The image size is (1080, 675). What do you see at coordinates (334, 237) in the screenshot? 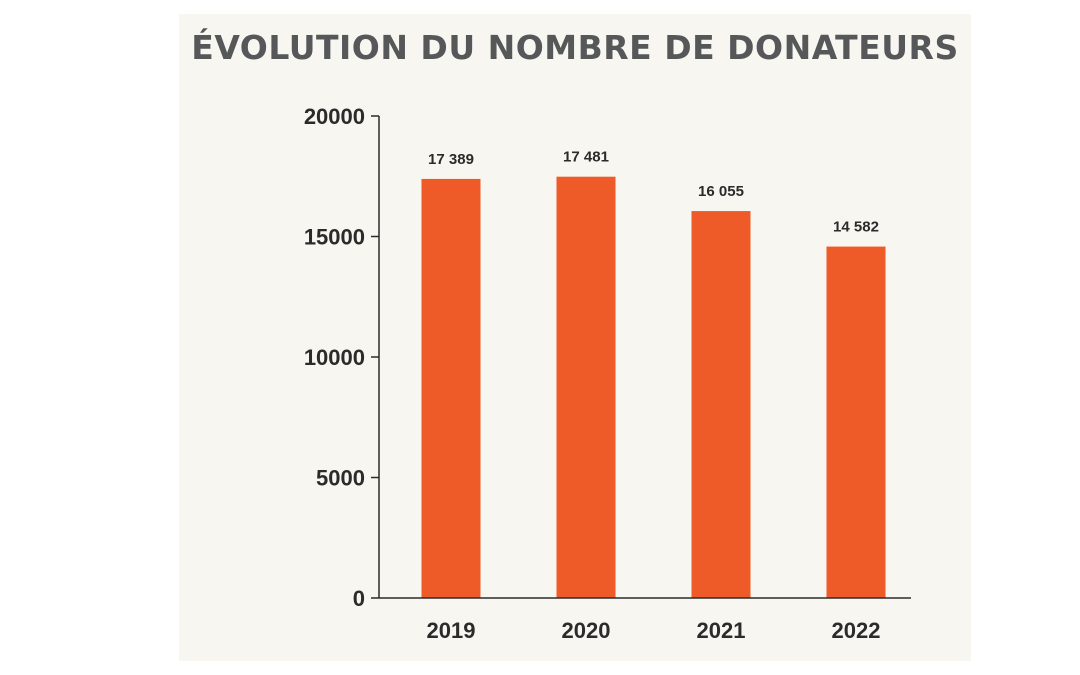
I see `y-tick-label-15000: 15000` at bounding box center [334, 237].